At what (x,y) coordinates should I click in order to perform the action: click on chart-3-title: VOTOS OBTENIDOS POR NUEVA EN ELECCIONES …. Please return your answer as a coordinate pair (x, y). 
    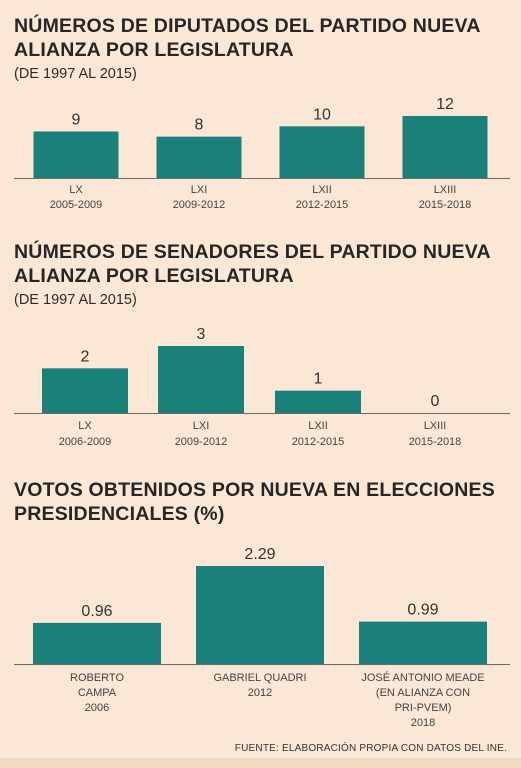
    Looking at the image, I should click on (254, 502).